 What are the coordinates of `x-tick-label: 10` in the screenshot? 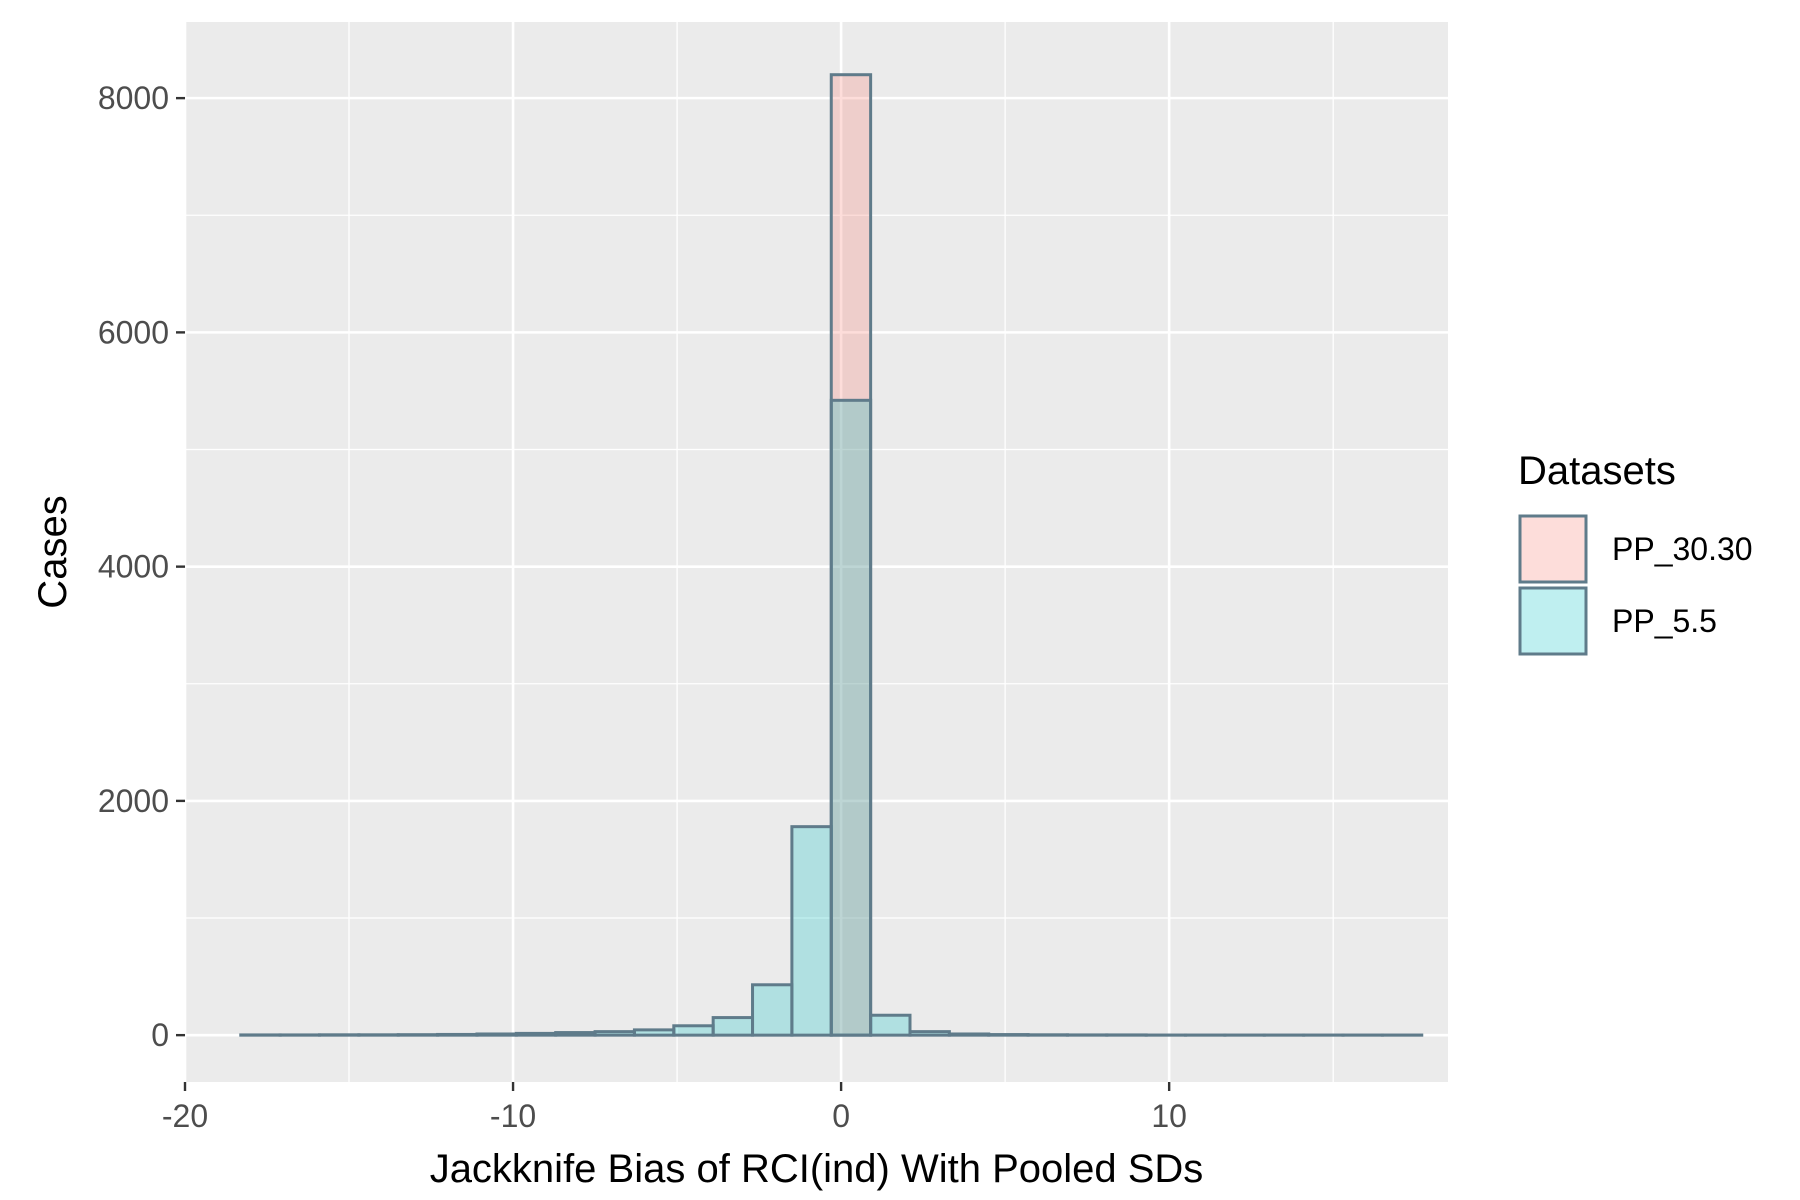 It's located at (1169, 1116).